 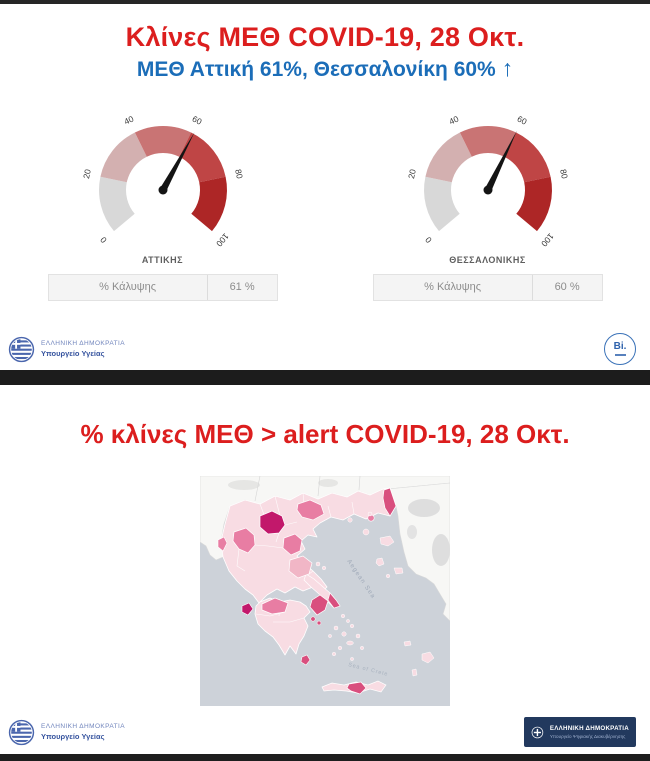 I want to click on gauge-title-thessaloniki: ΘΕΣΣΑΛΟΝΙΚΗΣ, so click(x=487, y=260).